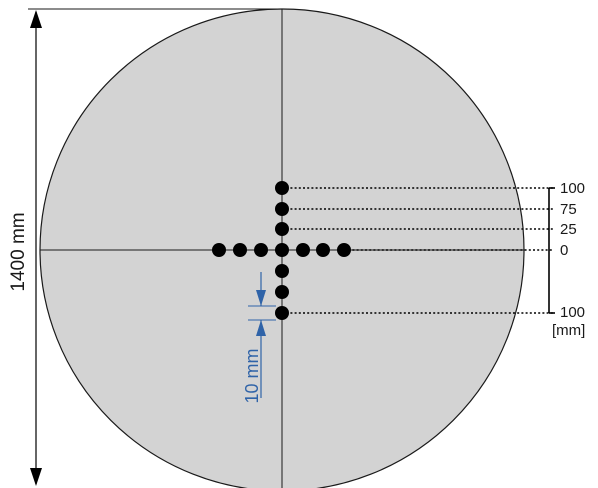  I want to click on unit-label: [mm], so click(568, 330).